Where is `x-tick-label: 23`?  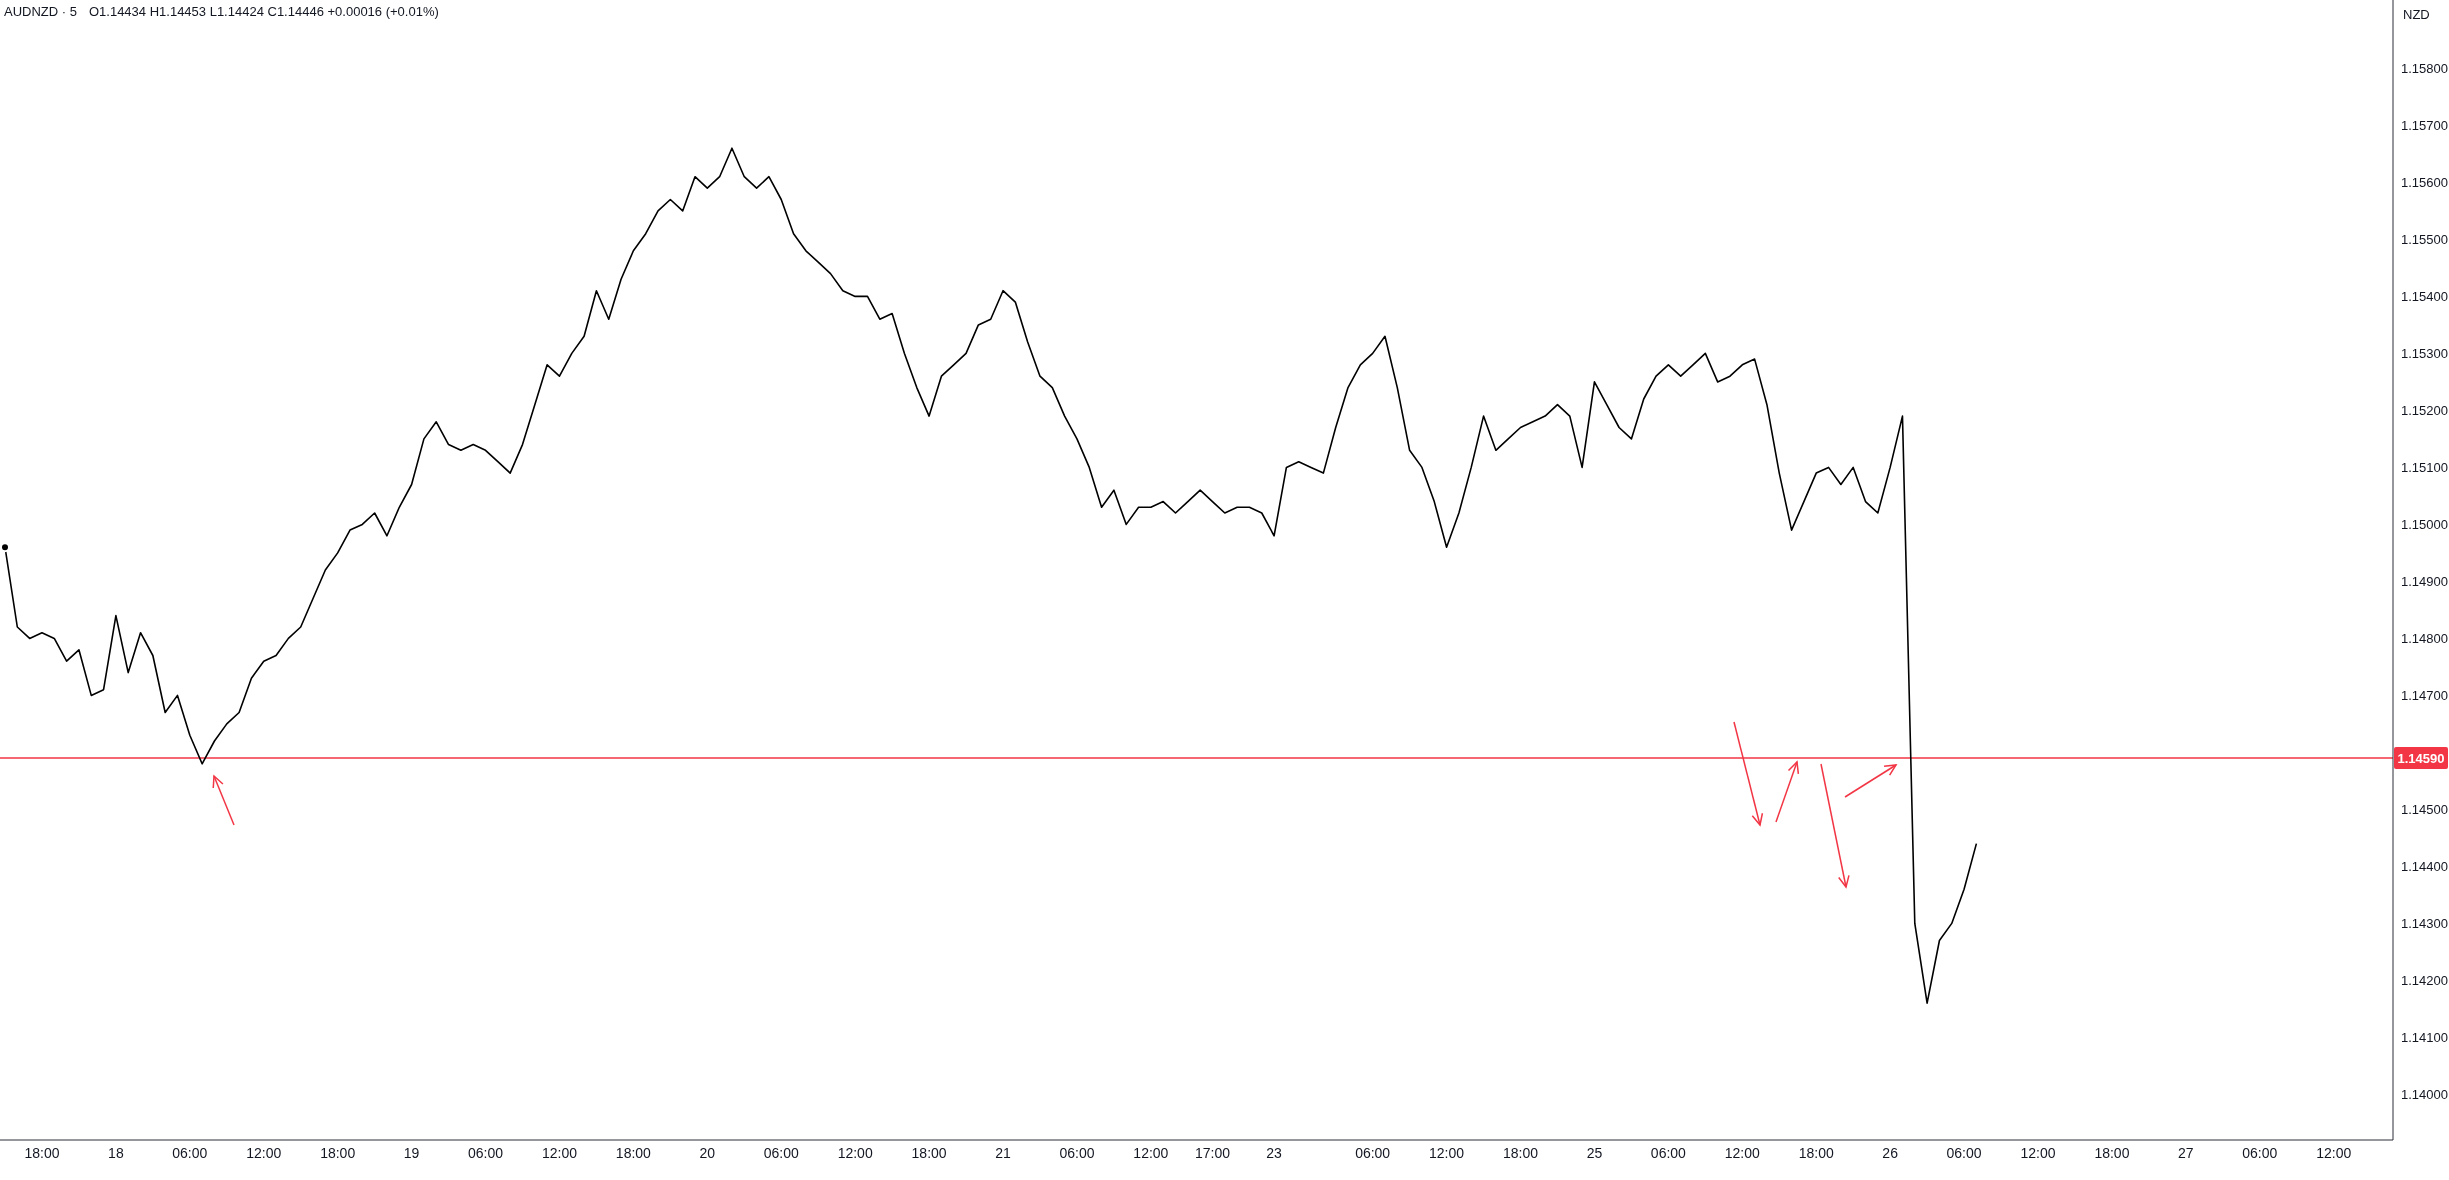 x-tick-label: 23 is located at coordinates (1274, 1152).